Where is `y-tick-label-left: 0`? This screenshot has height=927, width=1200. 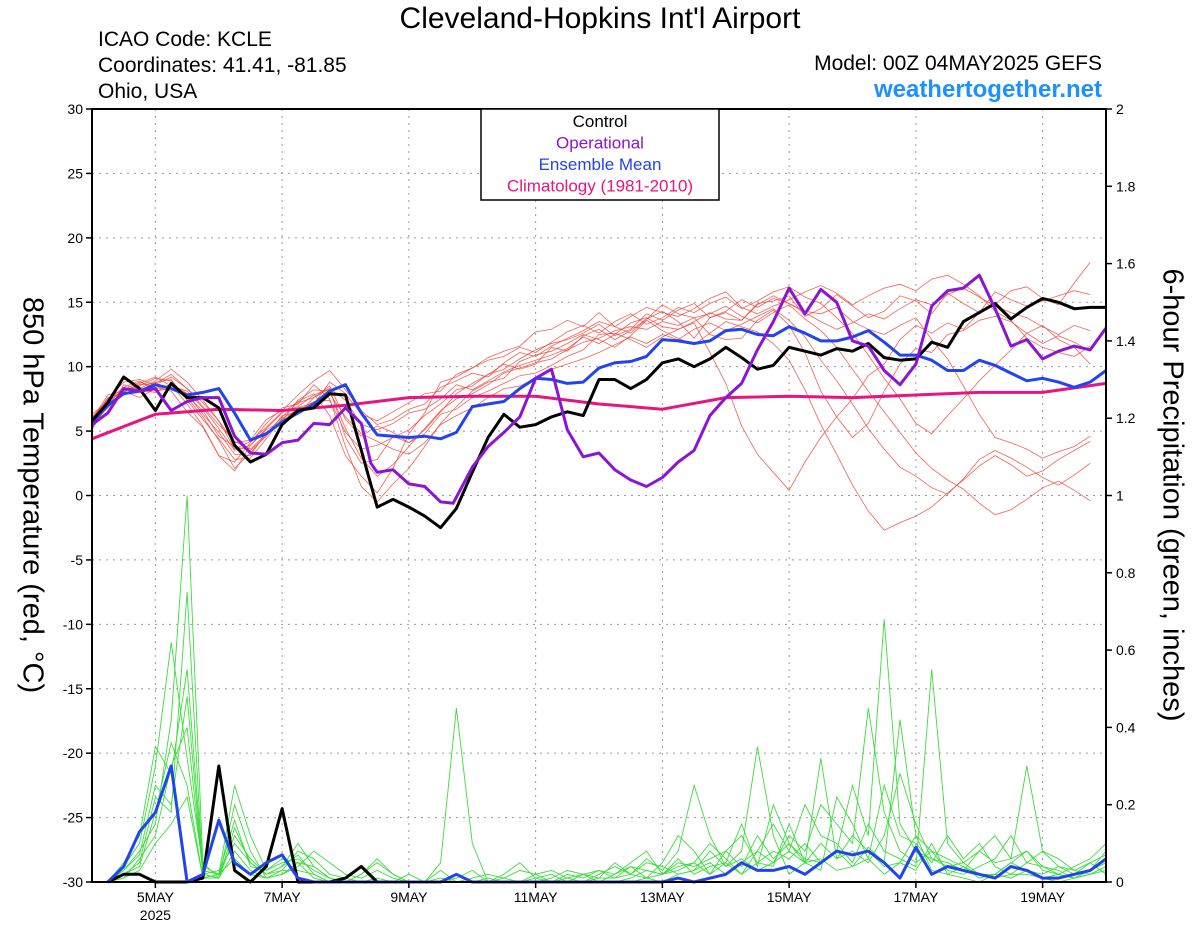 y-tick-label-left: 0 is located at coordinates (79, 496).